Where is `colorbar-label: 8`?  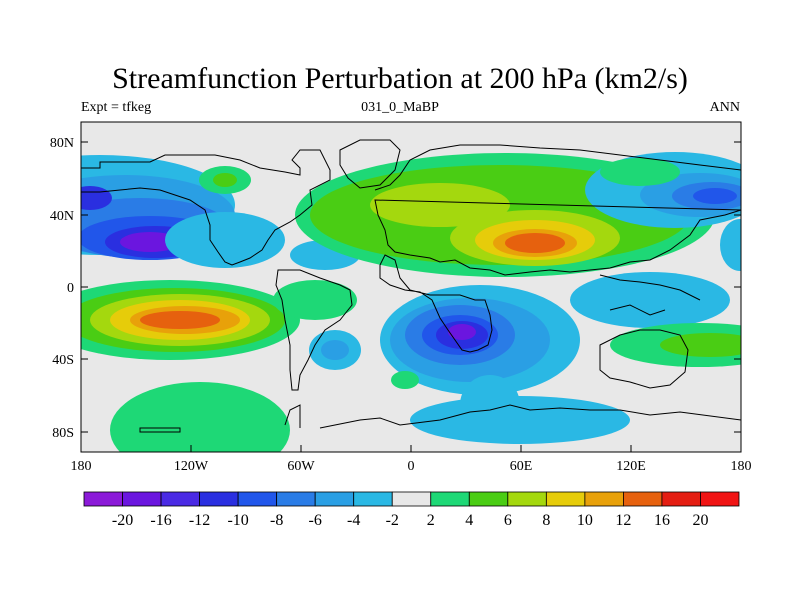 colorbar-label: 8 is located at coordinates (546, 520).